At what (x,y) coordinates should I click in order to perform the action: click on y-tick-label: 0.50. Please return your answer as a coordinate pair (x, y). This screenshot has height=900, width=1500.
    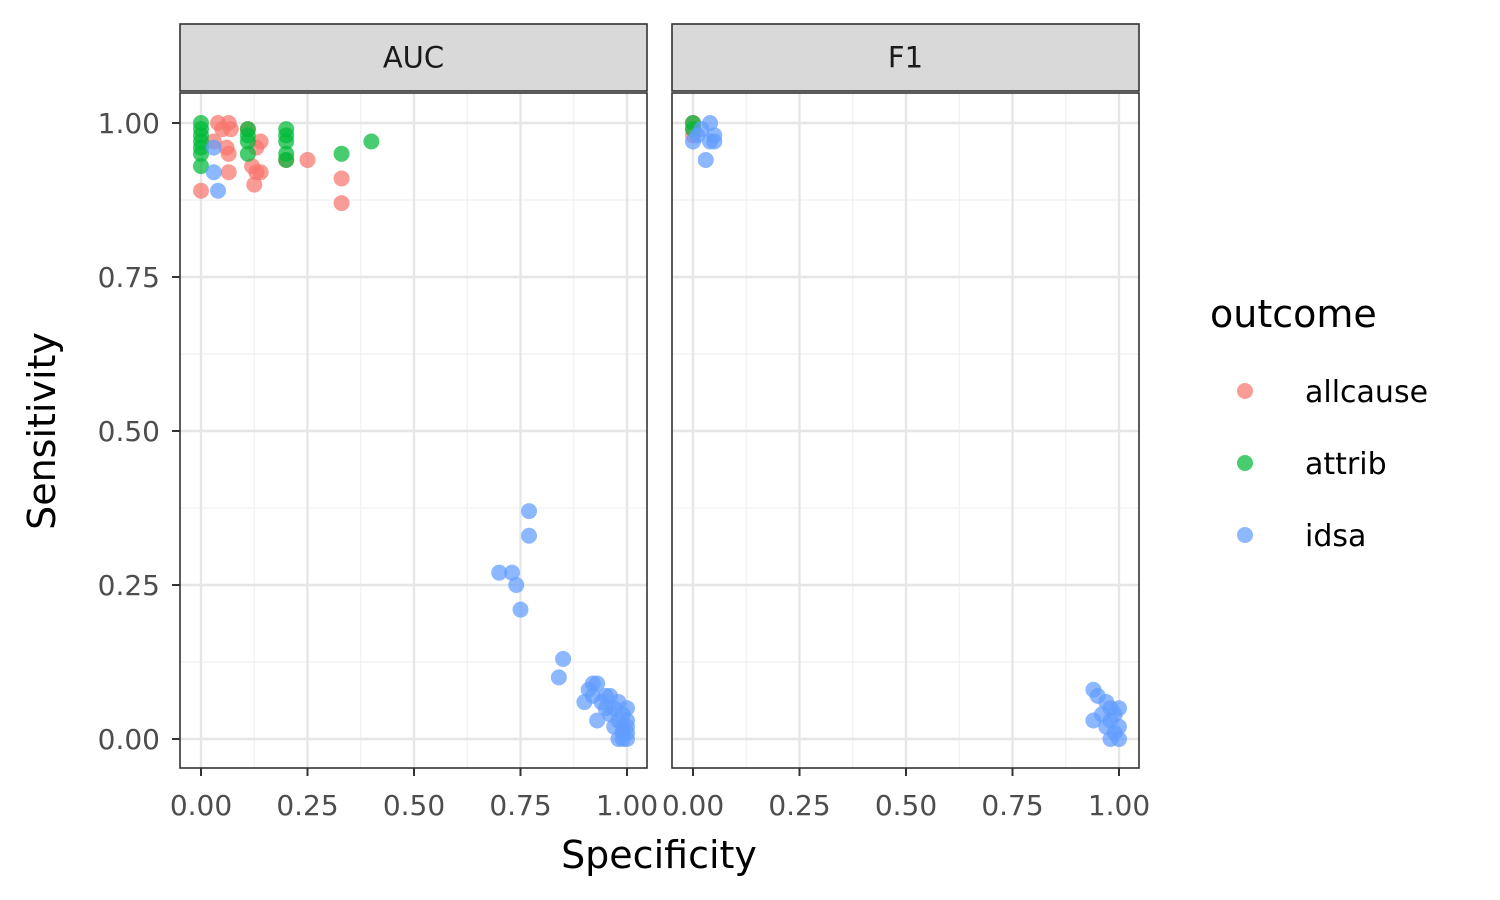
    Looking at the image, I should click on (129, 431).